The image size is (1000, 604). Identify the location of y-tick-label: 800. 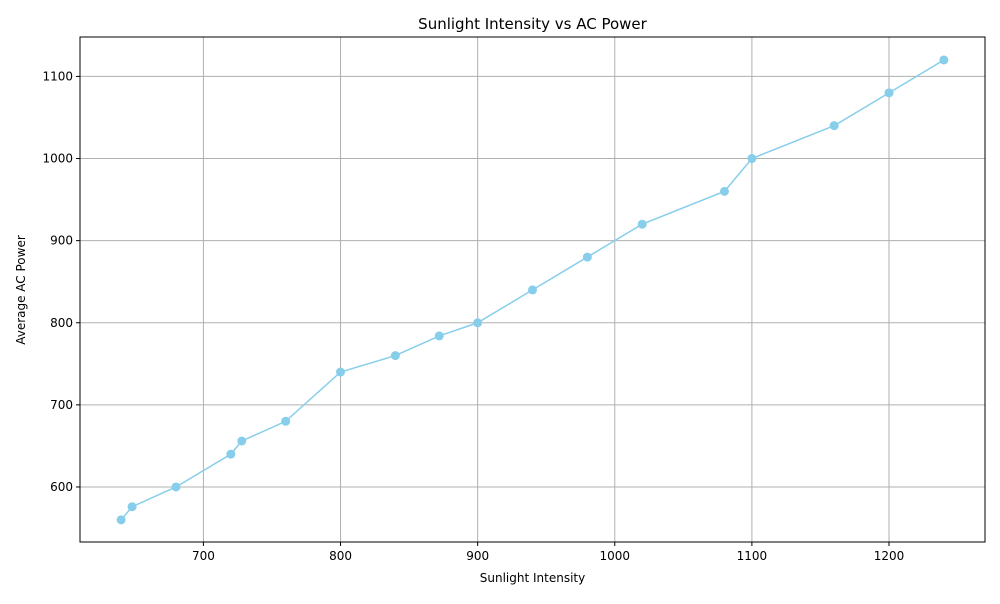
(61, 323).